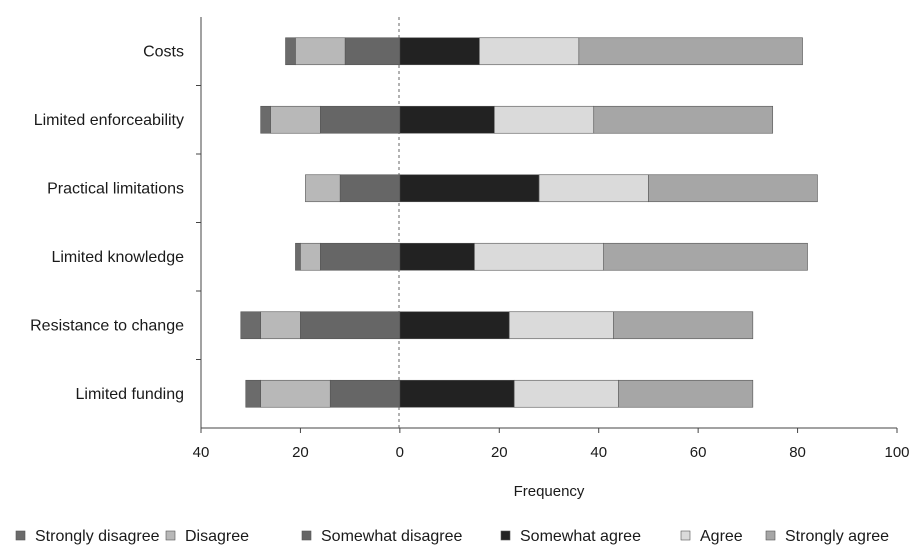 The image size is (909, 547). What do you see at coordinates (797, 452) in the screenshot?
I see `x-tick-label: 80` at bounding box center [797, 452].